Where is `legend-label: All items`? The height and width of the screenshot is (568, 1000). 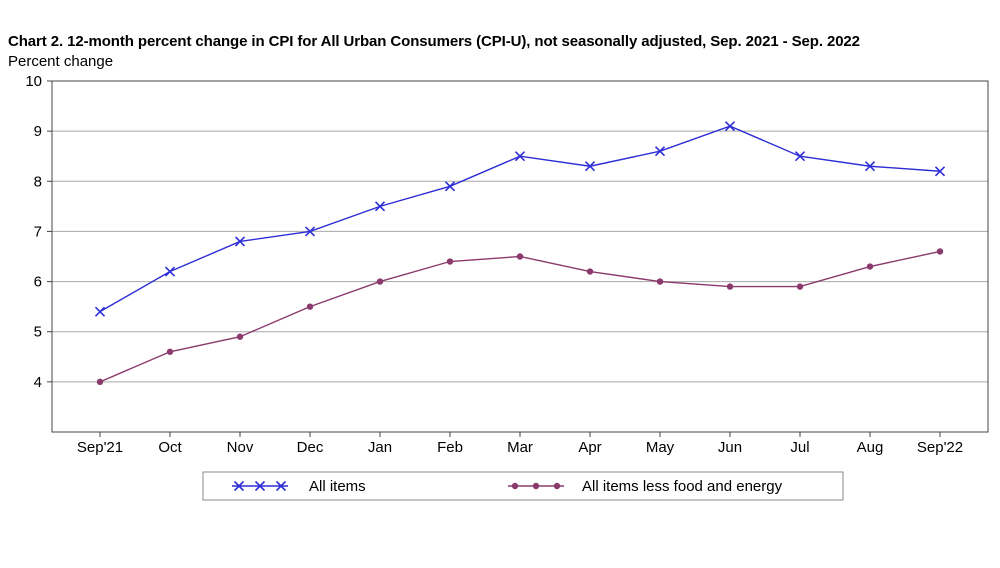 legend-label: All items is located at coordinates (337, 486).